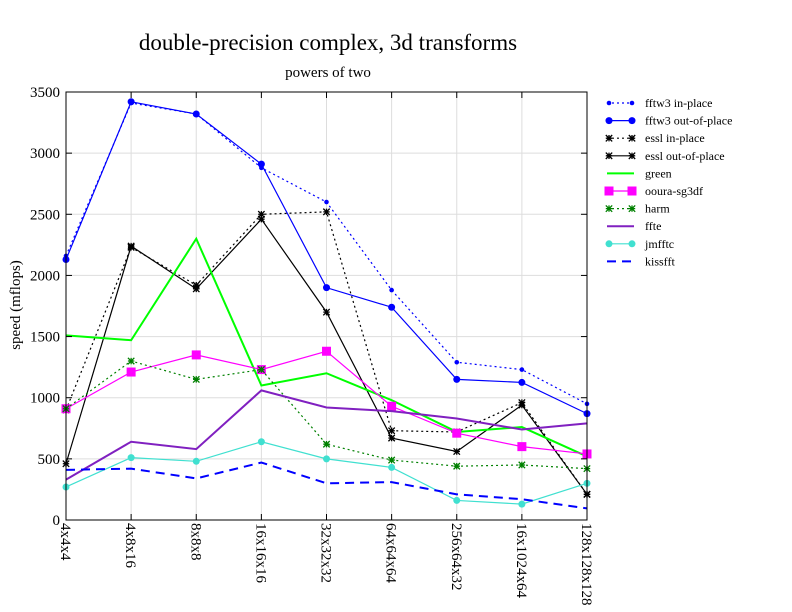  What do you see at coordinates (391, 553) in the screenshot?
I see `x-tick-label: 64x64x64` at bounding box center [391, 553].